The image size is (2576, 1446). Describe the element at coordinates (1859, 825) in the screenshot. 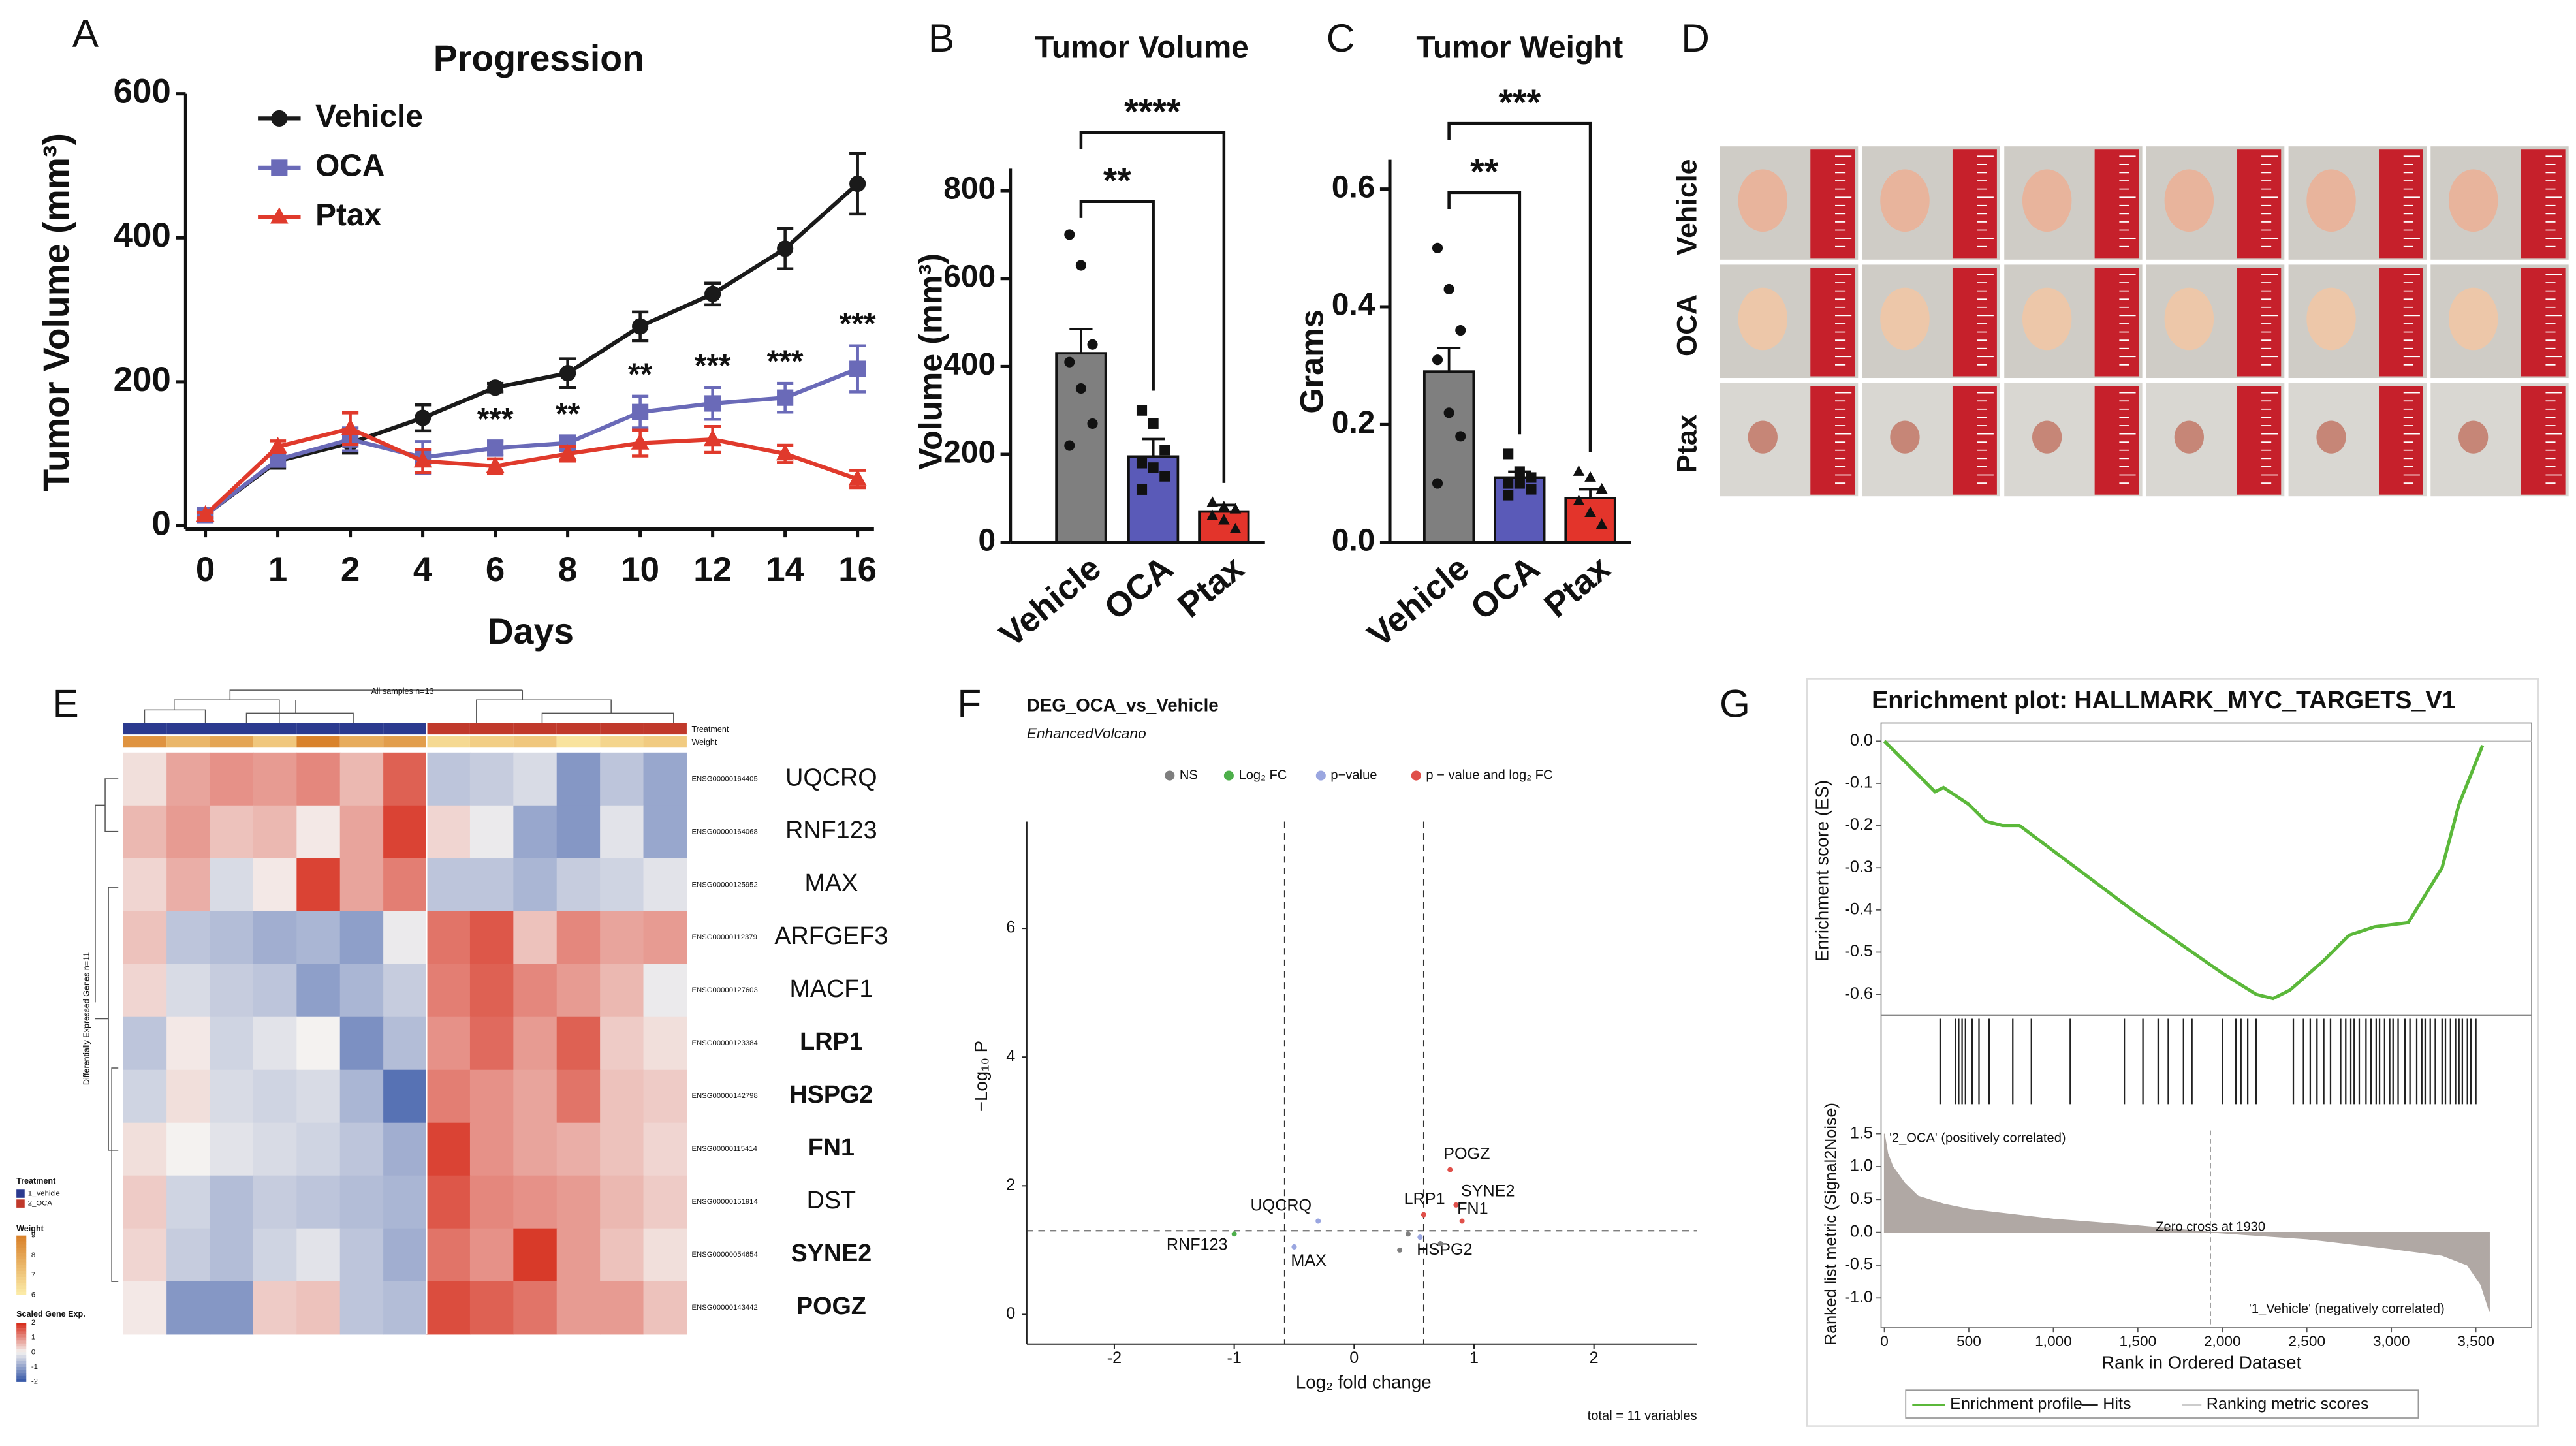

I see `y-tick-label: -0.2` at that location.